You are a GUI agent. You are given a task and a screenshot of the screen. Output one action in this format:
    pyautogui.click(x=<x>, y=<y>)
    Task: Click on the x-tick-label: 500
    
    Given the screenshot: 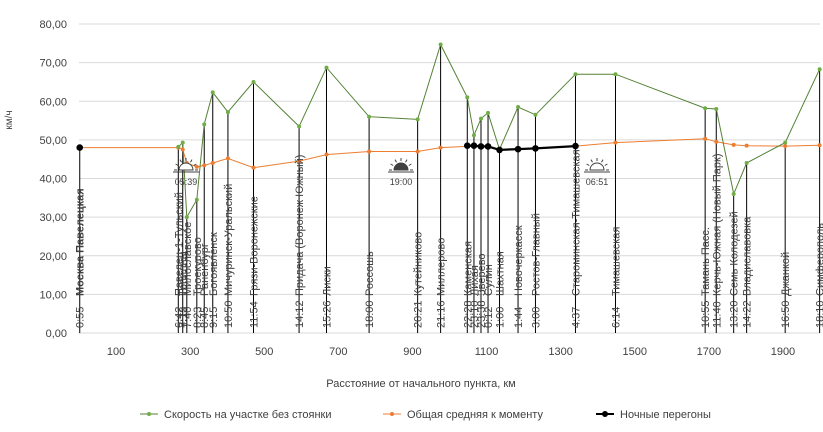 What is the action you would take?
    pyautogui.click(x=264, y=352)
    